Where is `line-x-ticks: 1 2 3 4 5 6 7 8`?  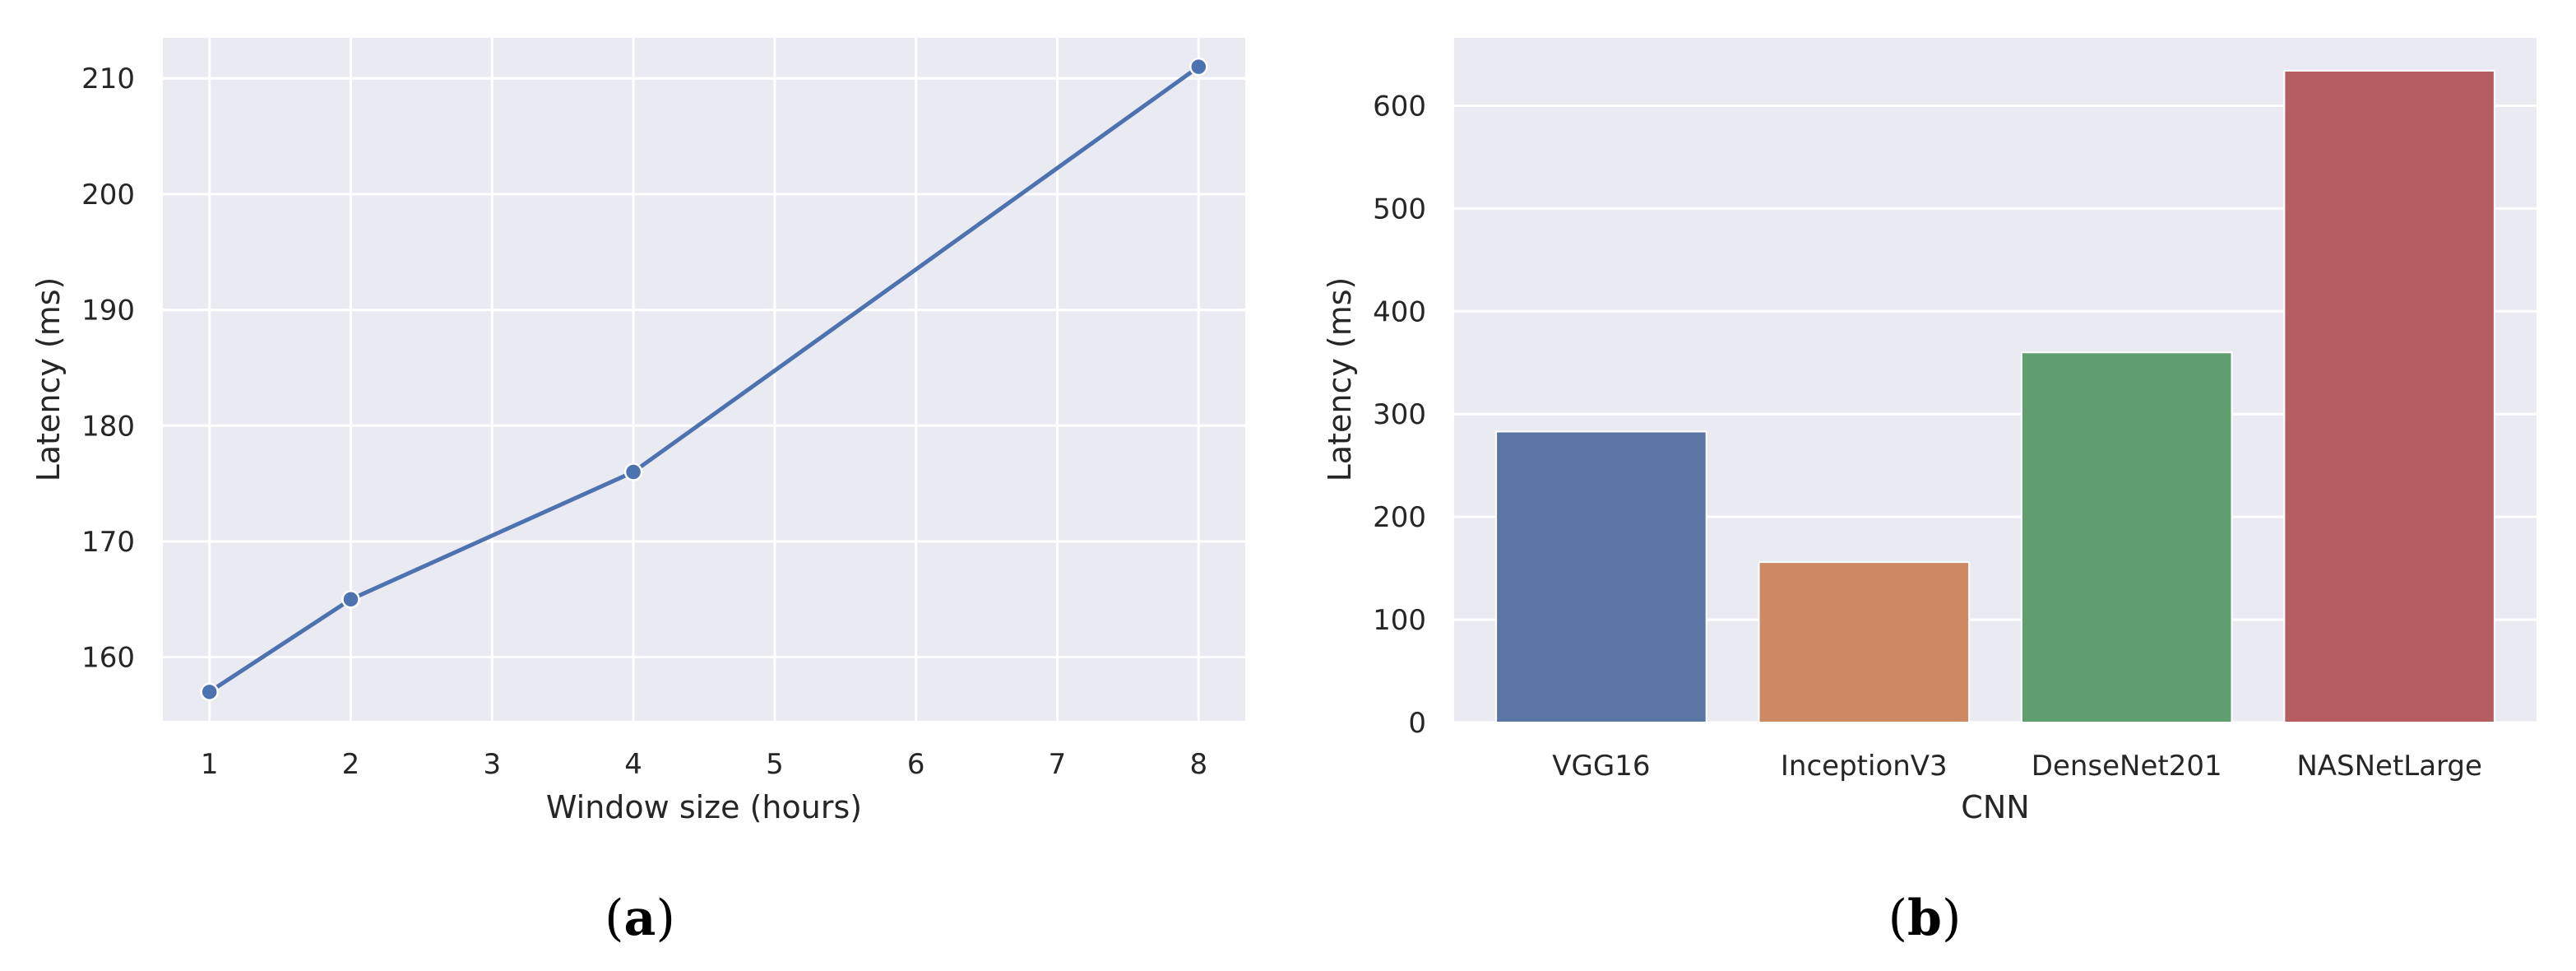 line-x-ticks: 1 2 3 4 5 6 7 8 is located at coordinates (704, 764).